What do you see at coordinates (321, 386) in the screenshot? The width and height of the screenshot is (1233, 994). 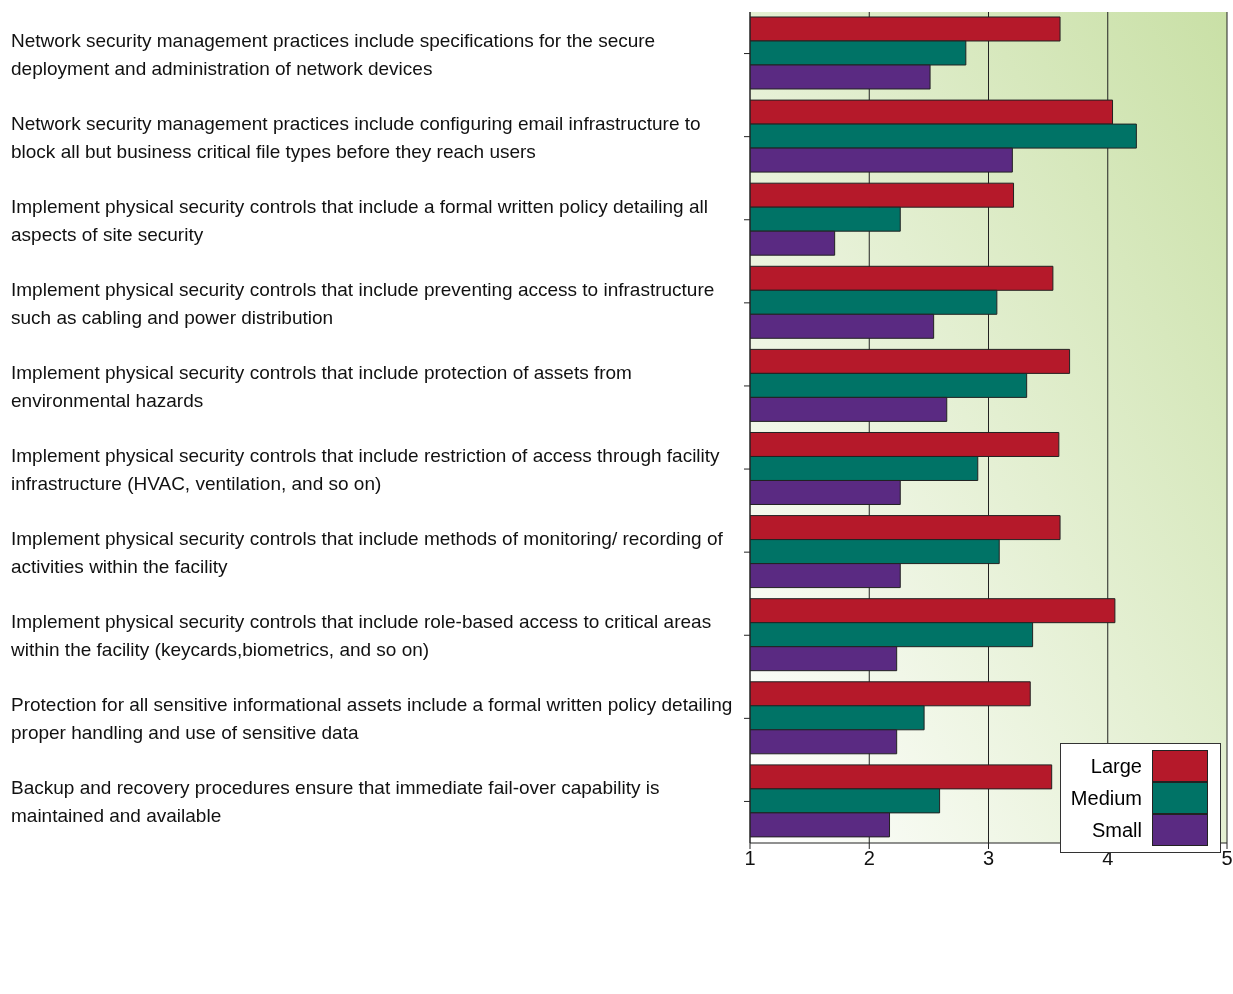 I see `y-tick-label: Implement physical security controls that include protection of assets from environmental hazards` at bounding box center [321, 386].